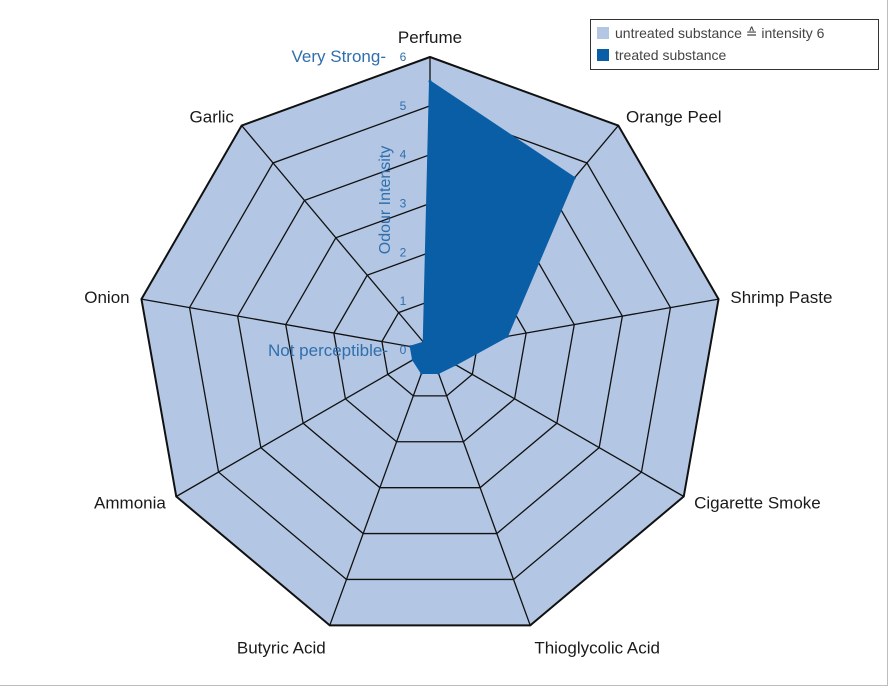  What do you see at coordinates (603, 55) in the screenshot?
I see `legend-swatch-treated` at bounding box center [603, 55].